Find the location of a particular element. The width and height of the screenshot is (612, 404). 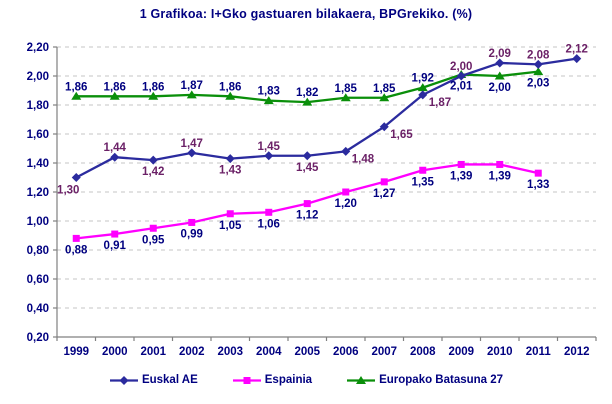

x-tick-label: 2006 is located at coordinates (346, 352).